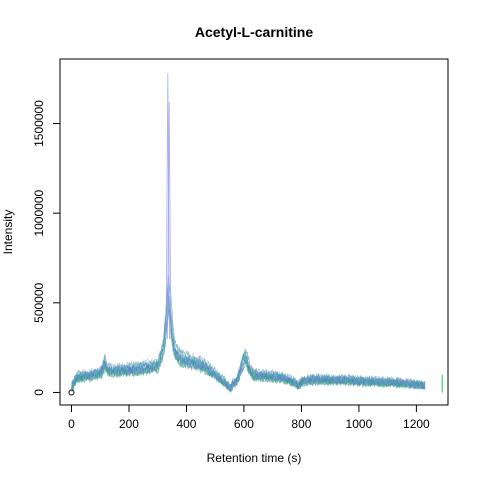  I want to click on x-tick-label-5: 1000, so click(359, 424).